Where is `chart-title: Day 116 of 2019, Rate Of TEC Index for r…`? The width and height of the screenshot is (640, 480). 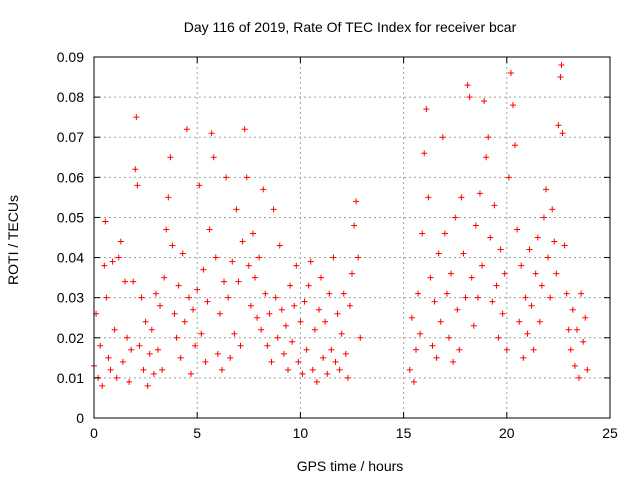 chart-title: Day 116 of 2019, Rate Of TEC Index for r… is located at coordinates (350, 27).